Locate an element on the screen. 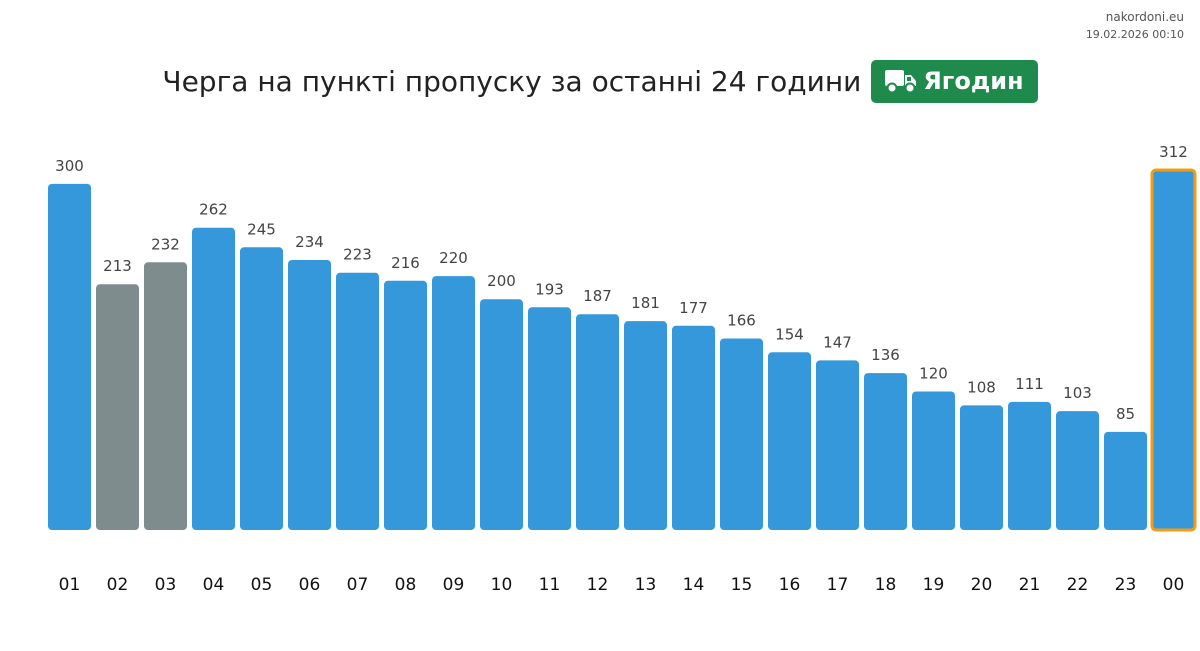 This screenshot has width=1200, height=651. tick-label-12: 12 is located at coordinates (598, 585).